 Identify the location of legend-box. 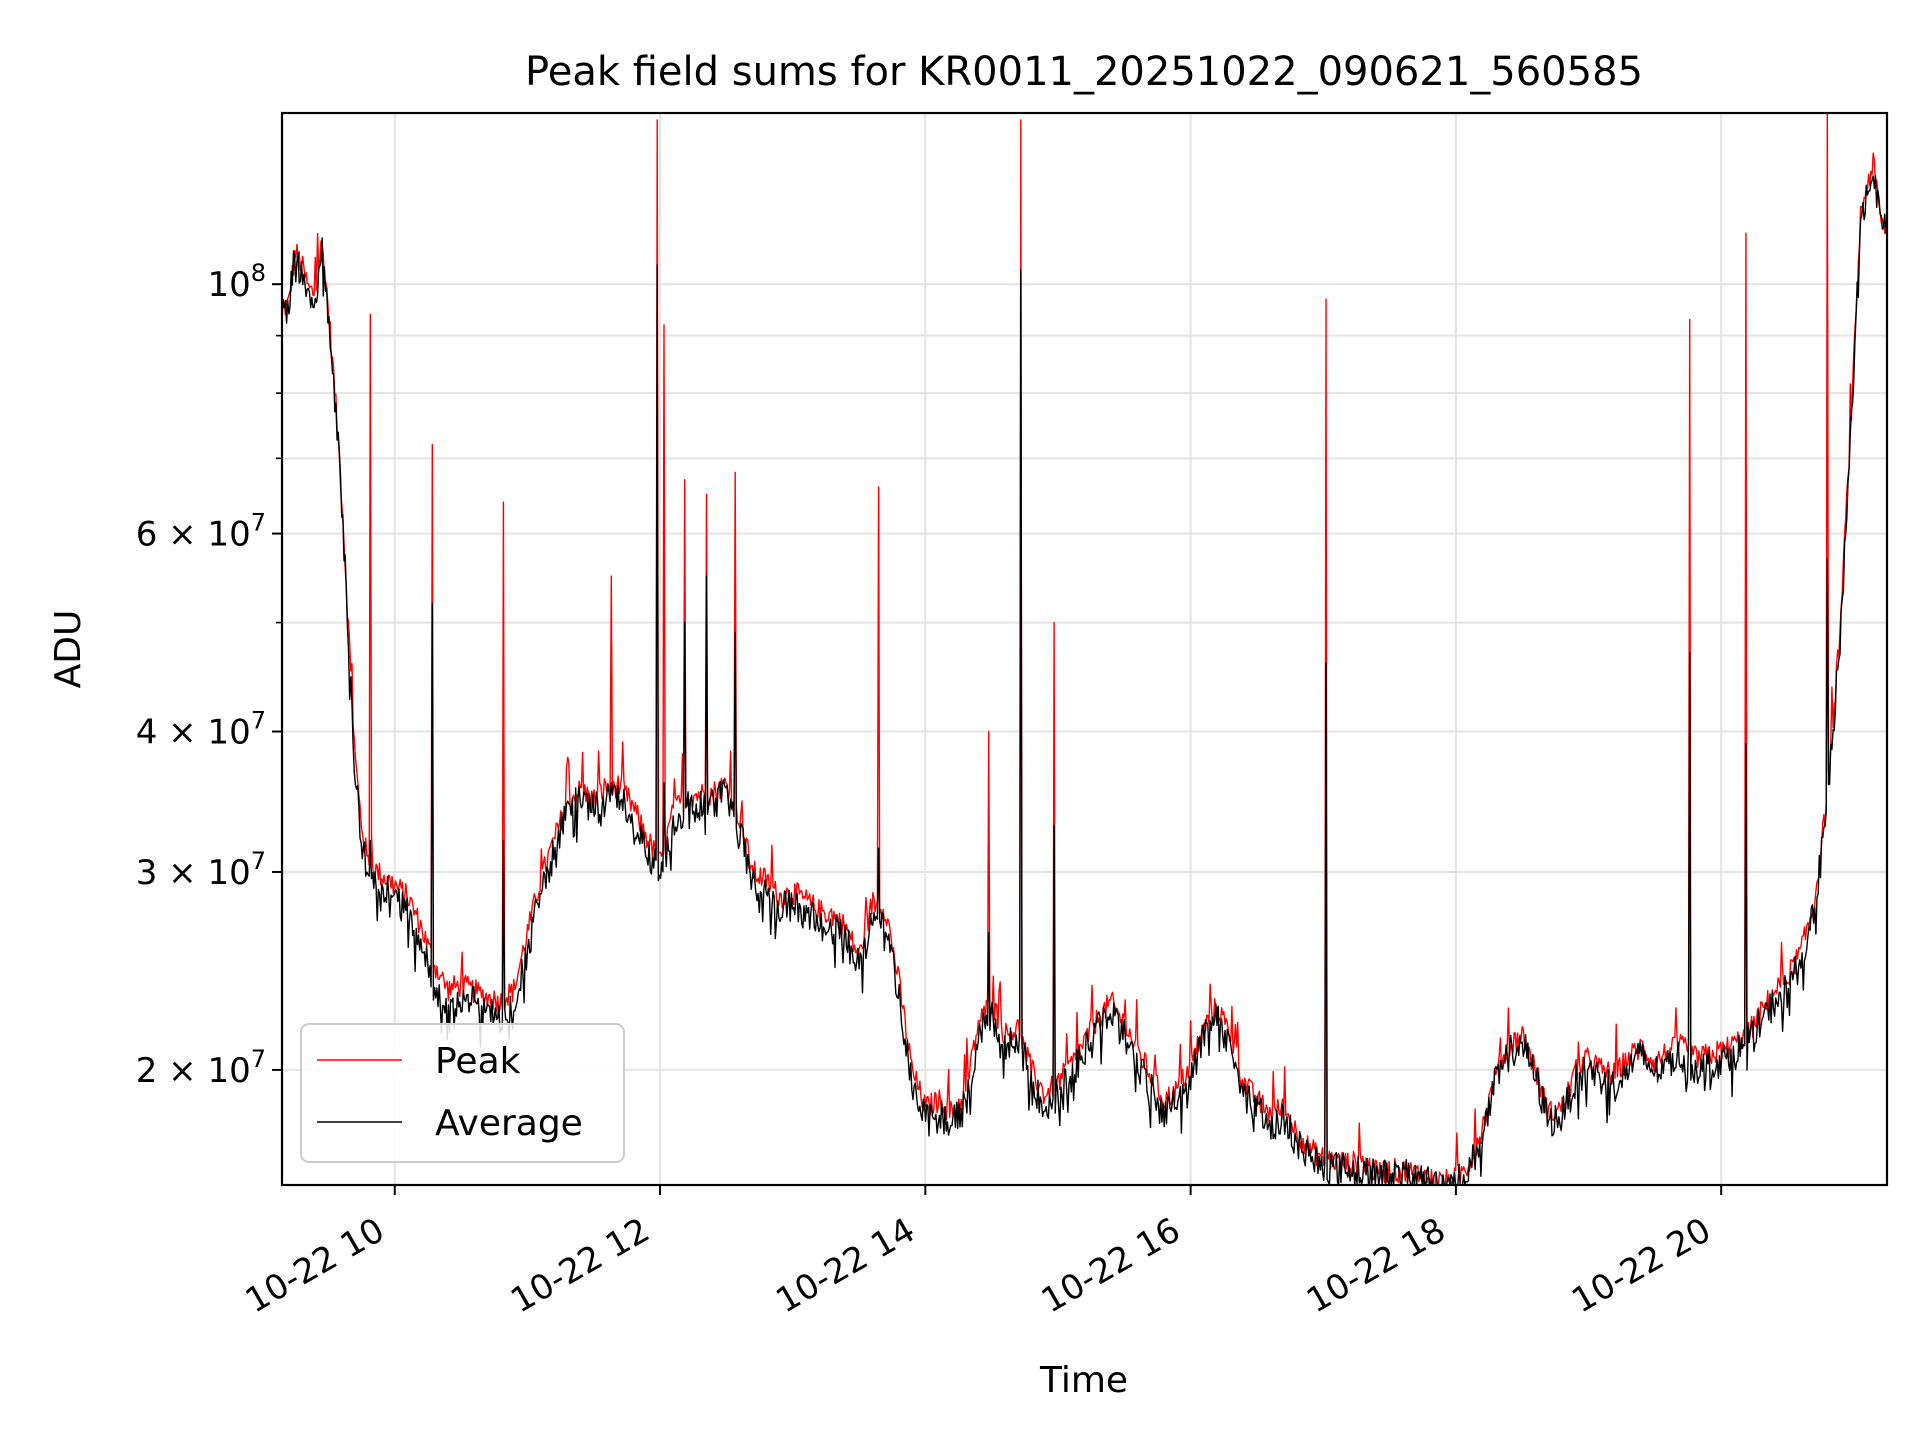
(462, 1093).